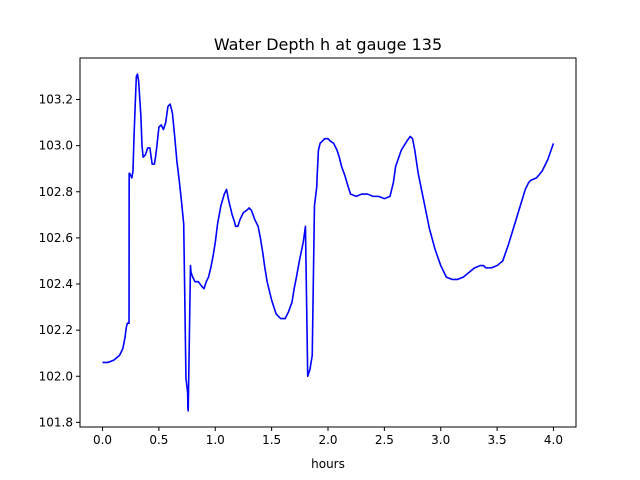  What do you see at coordinates (440, 440) in the screenshot?
I see `x-tick-label: 3.0` at bounding box center [440, 440].